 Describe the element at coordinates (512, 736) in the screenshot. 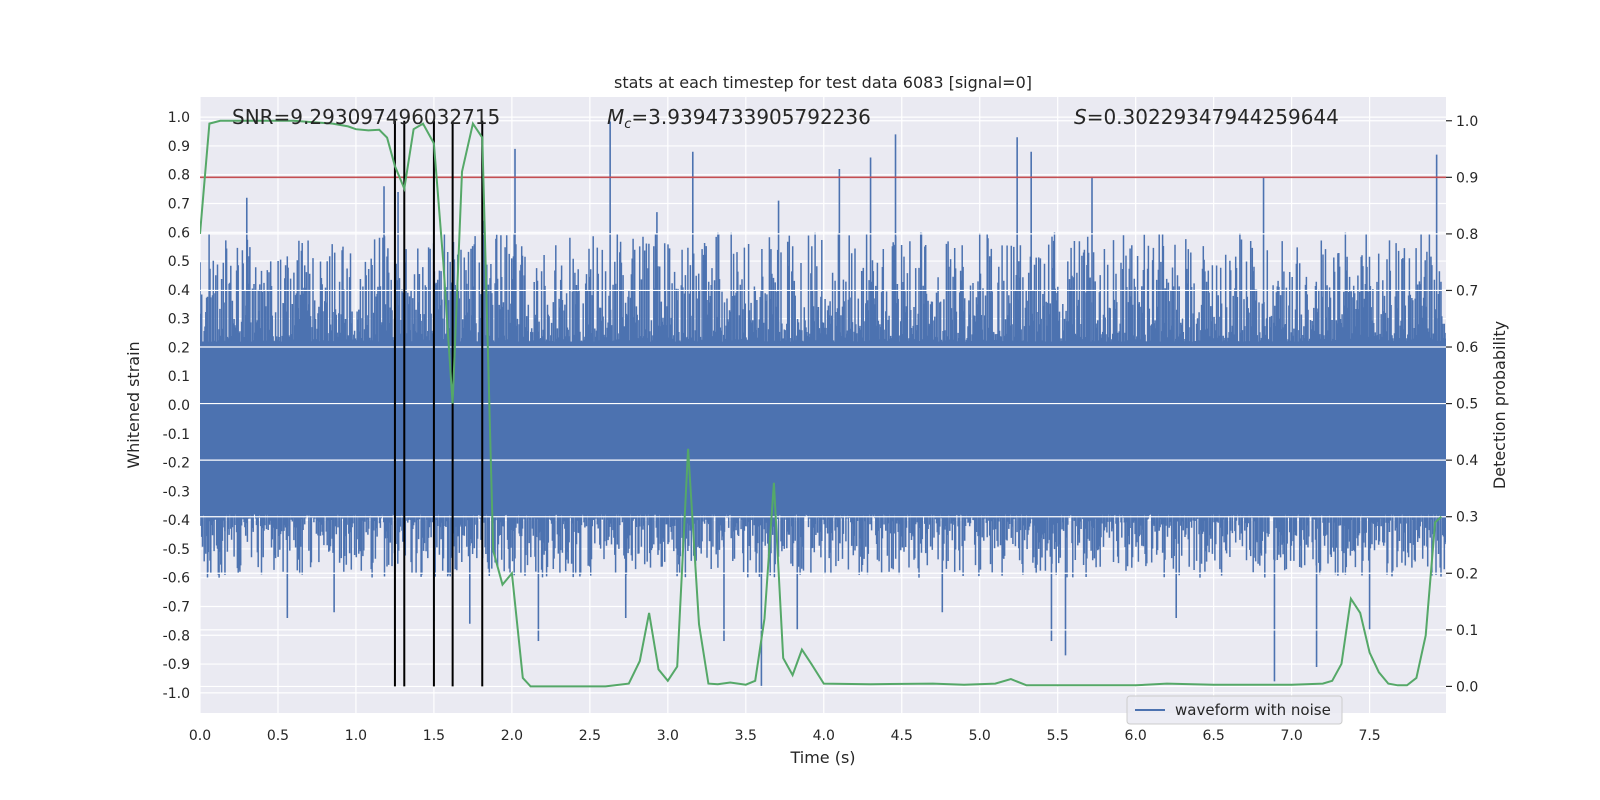

I see `x-tick-label: 2.0` at that location.